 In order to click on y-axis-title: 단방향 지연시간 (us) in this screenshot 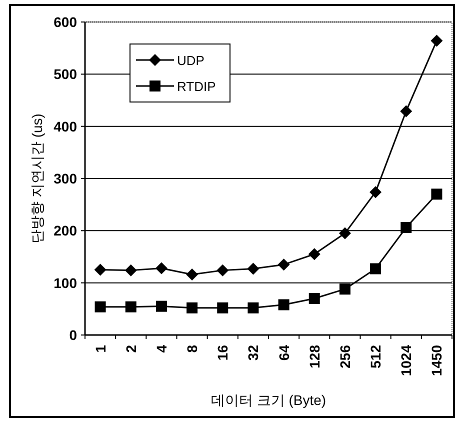, I will do `click(37, 179)`.